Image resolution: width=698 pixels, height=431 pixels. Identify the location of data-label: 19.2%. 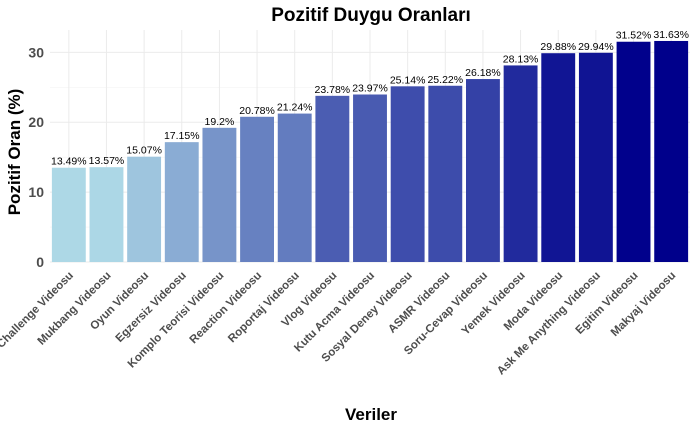
(220, 122).